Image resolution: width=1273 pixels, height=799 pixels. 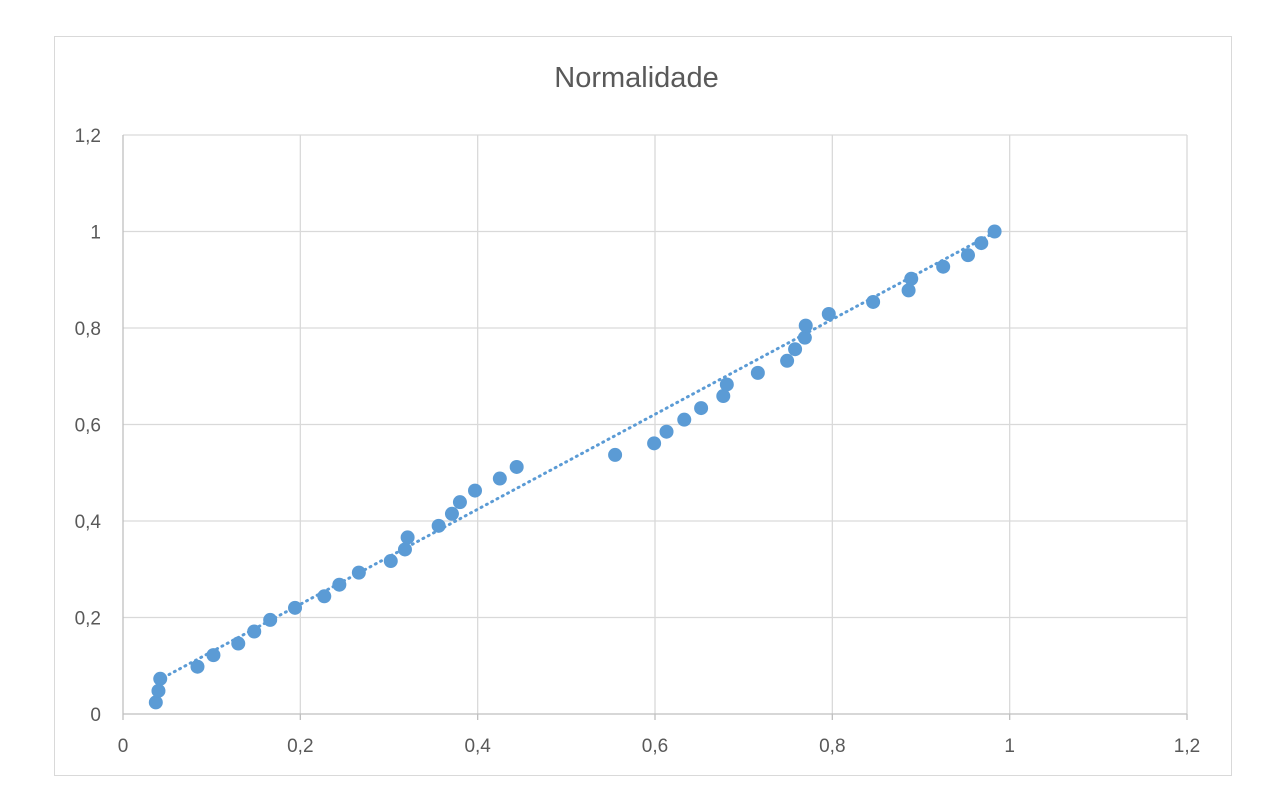 I want to click on chart-title: Normalidade, so click(x=636, y=78).